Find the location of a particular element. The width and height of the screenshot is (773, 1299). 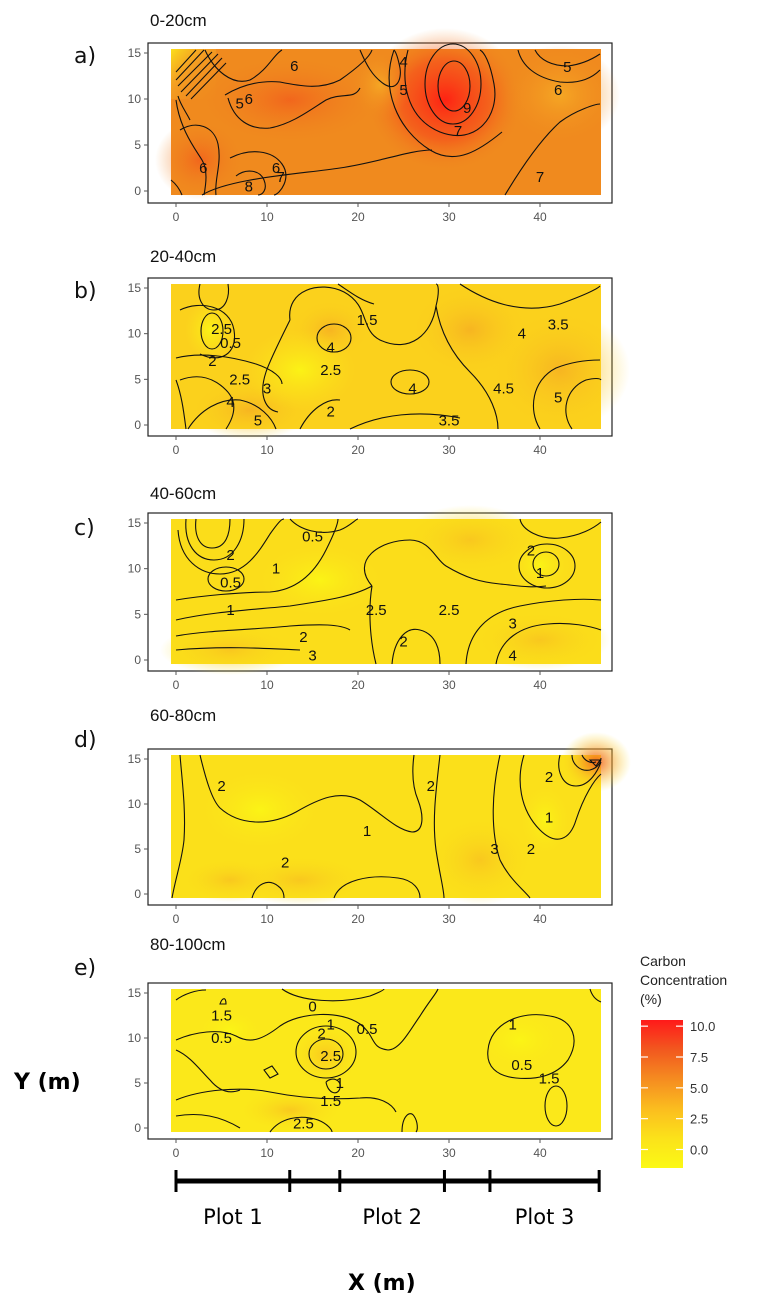

panel-a is located at coordinates (383, 116).